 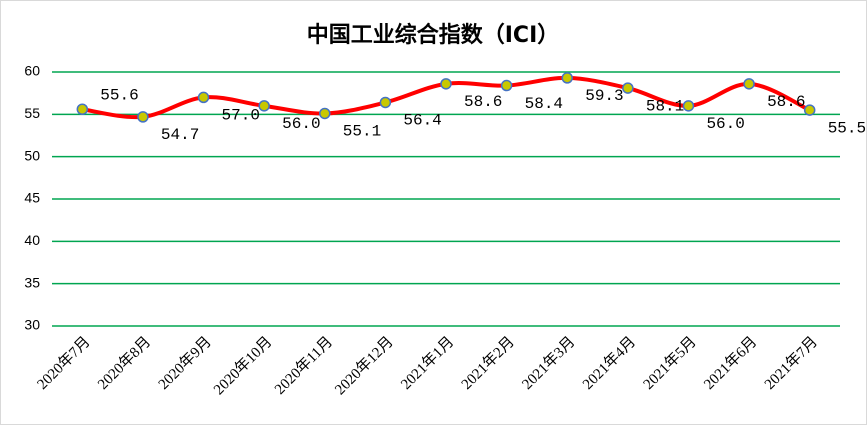 What do you see at coordinates (604, 96) in the screenshot?
I see `data-label: 59.3` at bounding box center [604, 96].